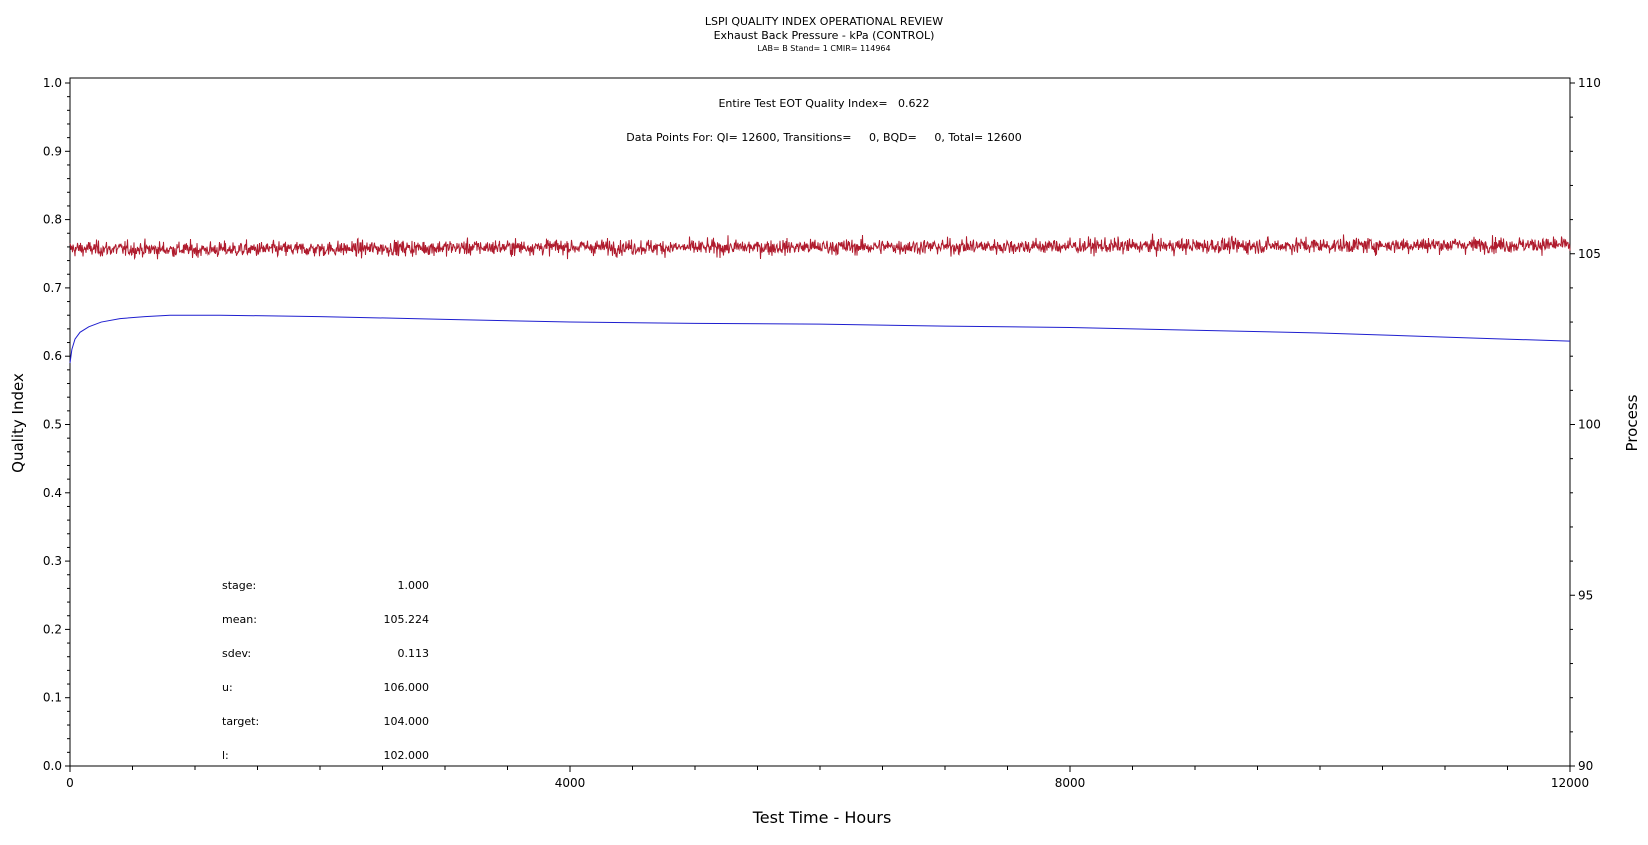 This screenshot has height=845, width=1648. What do you see at coordinates (822, 817) in the screenshot?
I see `x-axis-label: Test Time - Hours` at bounding box center [822, 817].